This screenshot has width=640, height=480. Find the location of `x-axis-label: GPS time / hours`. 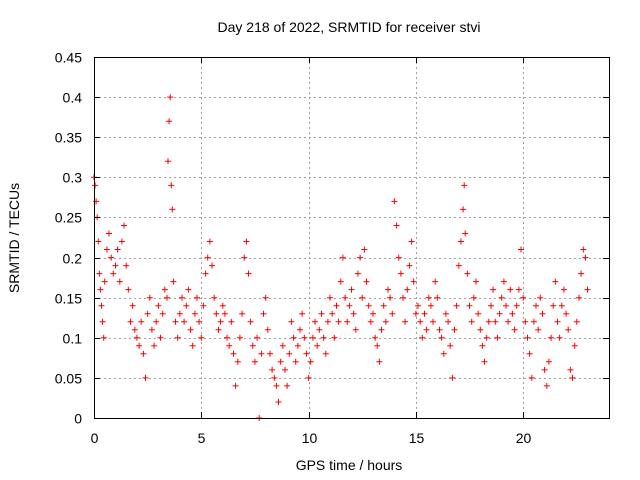

x-axis-label: GPS time / hours is located at coordinates (349, 465).